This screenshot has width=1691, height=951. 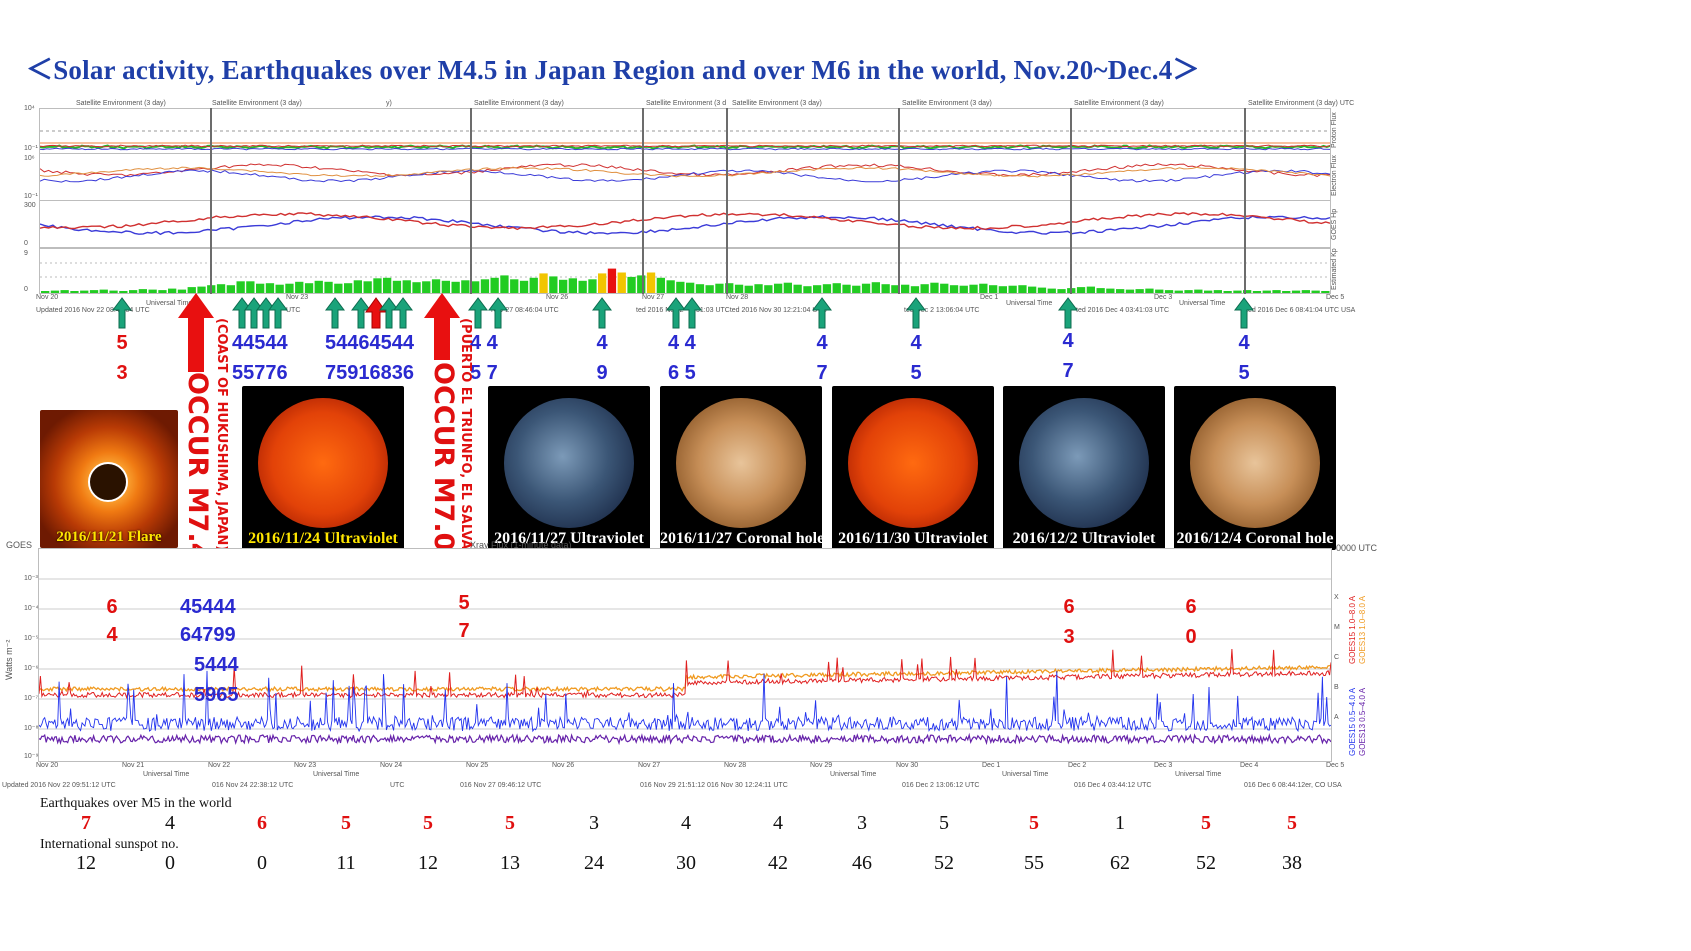 I want to click on goes-hp-panel, so click(x=685, y=224).